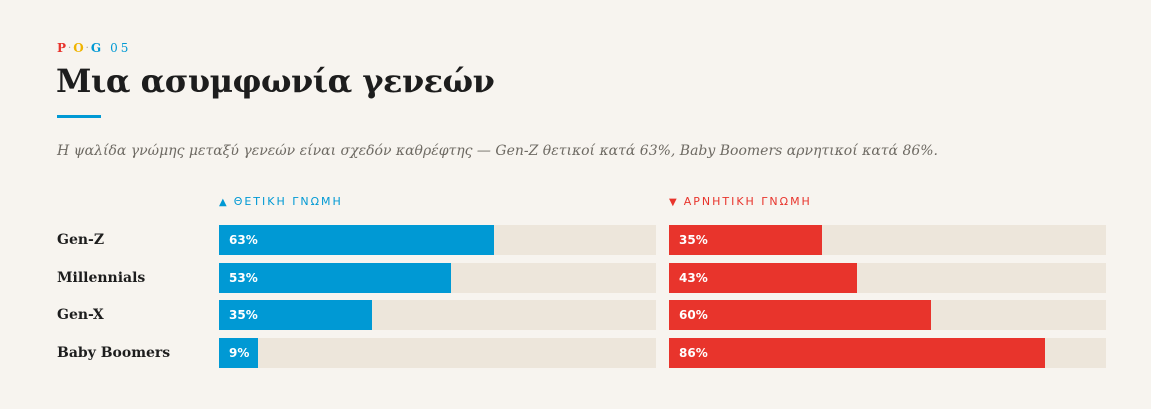  I want to click on row-label: Gen-Z, so click(81, 240).